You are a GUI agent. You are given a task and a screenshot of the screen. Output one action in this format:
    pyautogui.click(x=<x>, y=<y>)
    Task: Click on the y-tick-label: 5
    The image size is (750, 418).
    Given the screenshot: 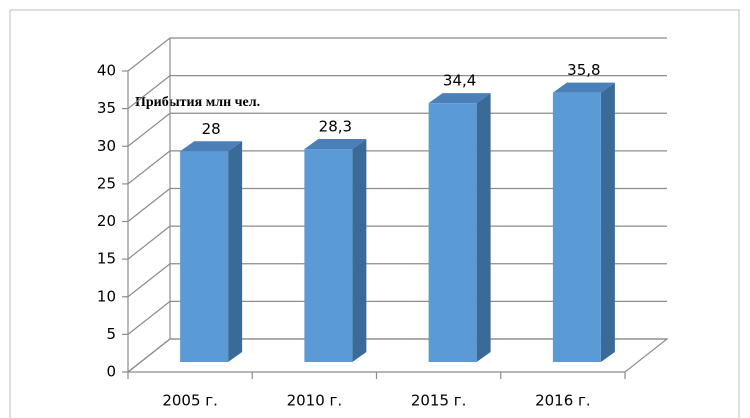 What is the action you would take?
    pyautogui.click(x=111, y=334)
    